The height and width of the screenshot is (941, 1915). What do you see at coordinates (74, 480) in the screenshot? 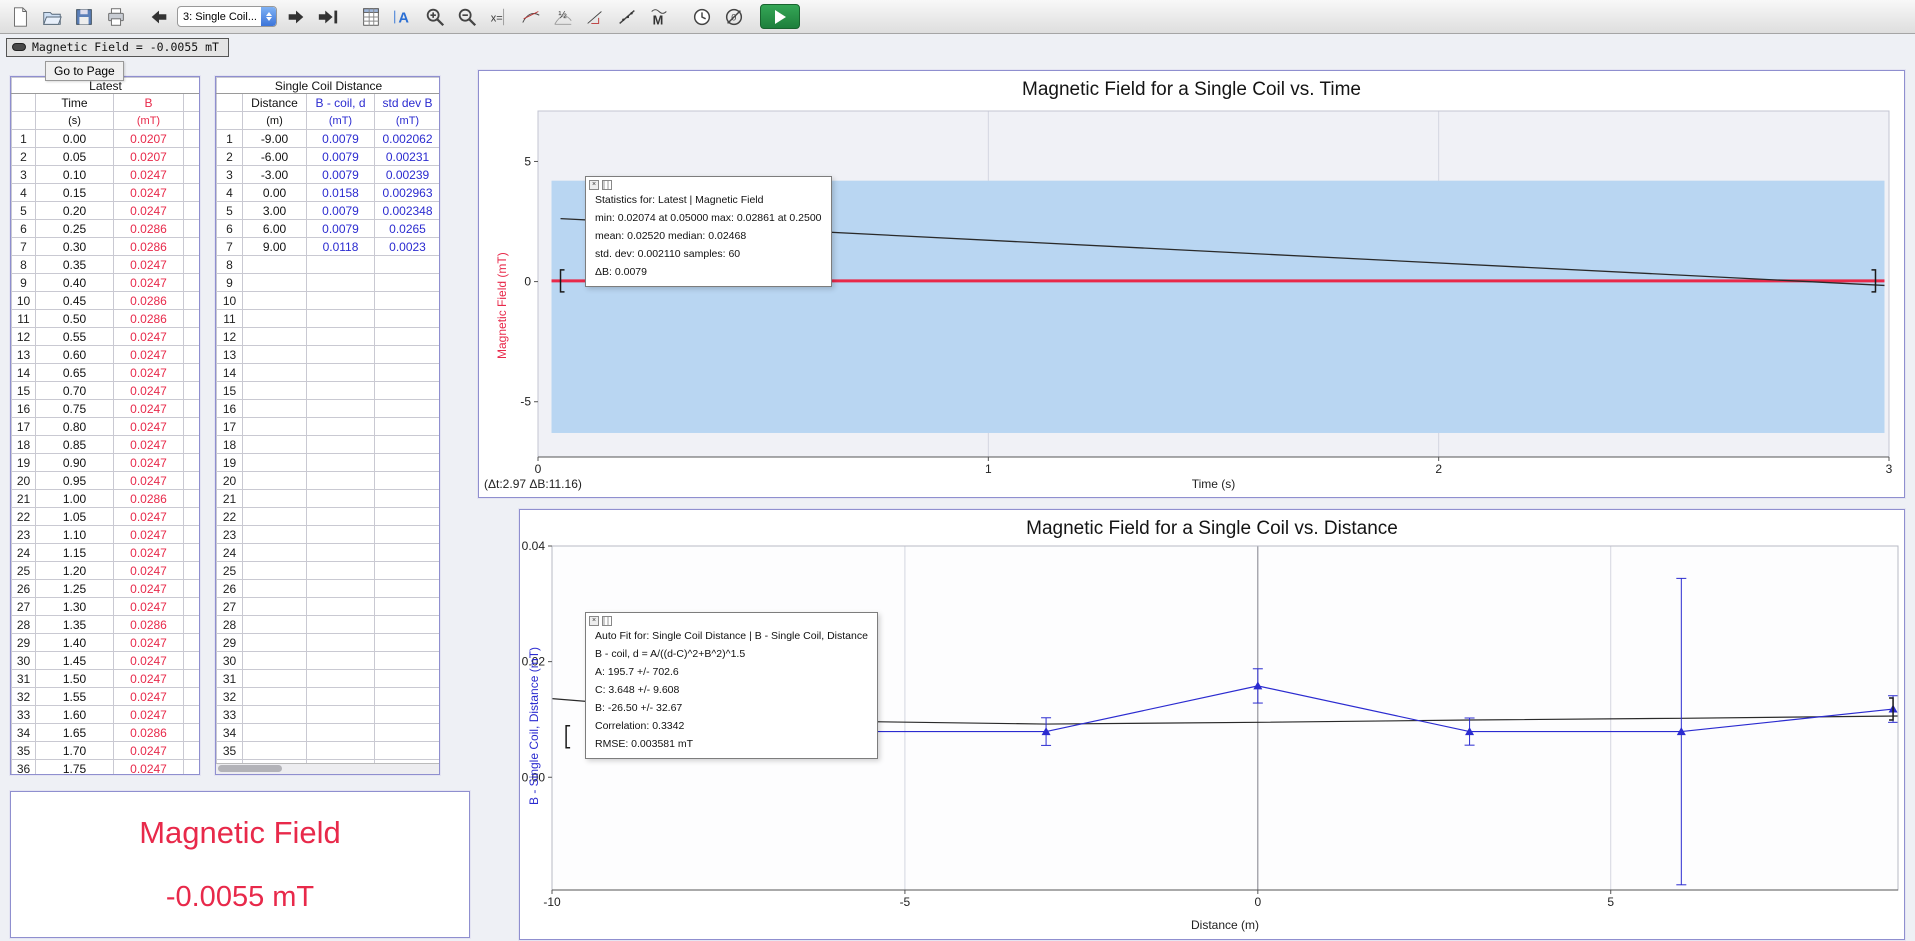
I see `table-cell: 0.95` at bounding box center [74, 480].